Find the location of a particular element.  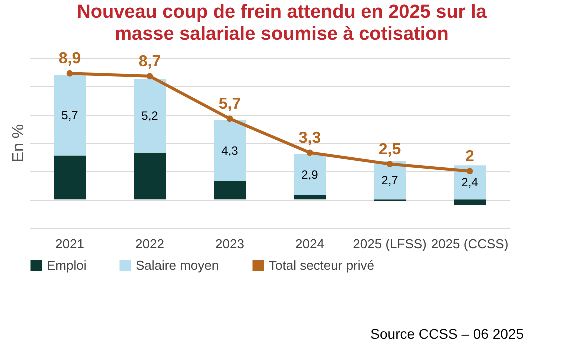

data-label: 8,7 is located at coordinates (150, 61).